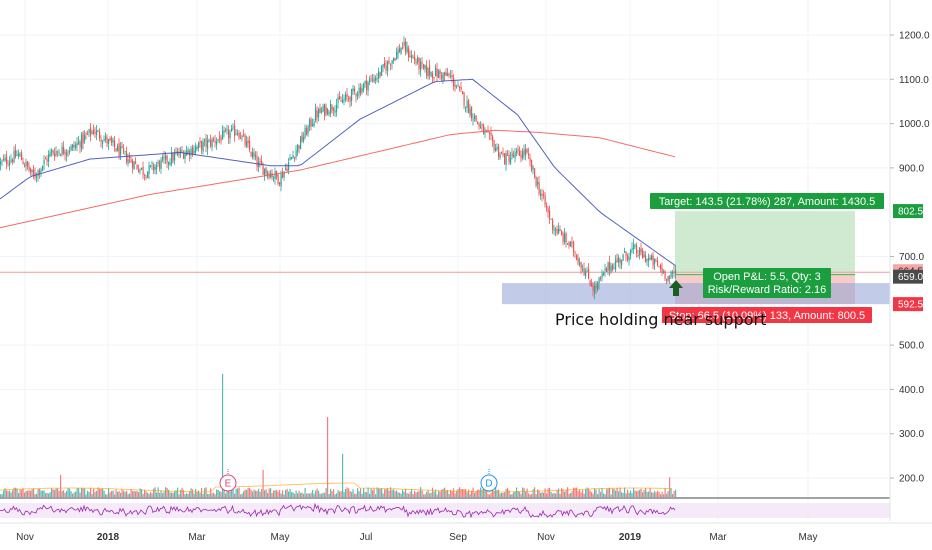  I want to click on price-tick-label: 400.0, so click(911, 390).